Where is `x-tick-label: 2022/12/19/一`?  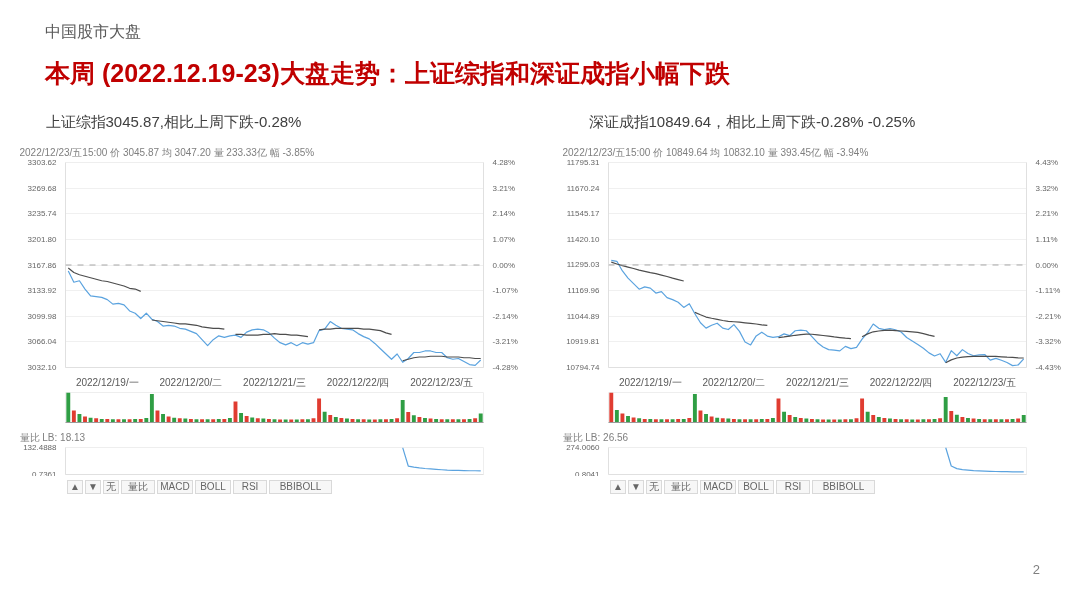
x-tick-label: 2022/12/19/一 is located at coordinates (107, 382).